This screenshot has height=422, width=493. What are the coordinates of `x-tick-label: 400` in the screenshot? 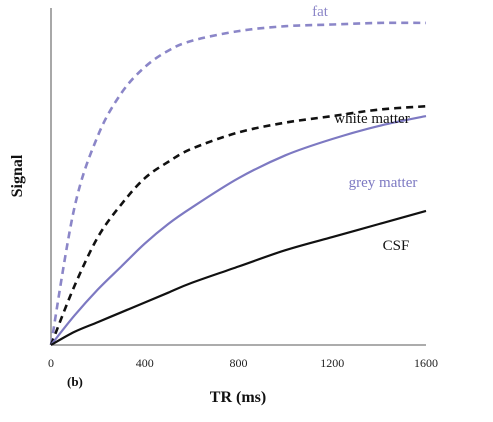 It's located at (145, 363).